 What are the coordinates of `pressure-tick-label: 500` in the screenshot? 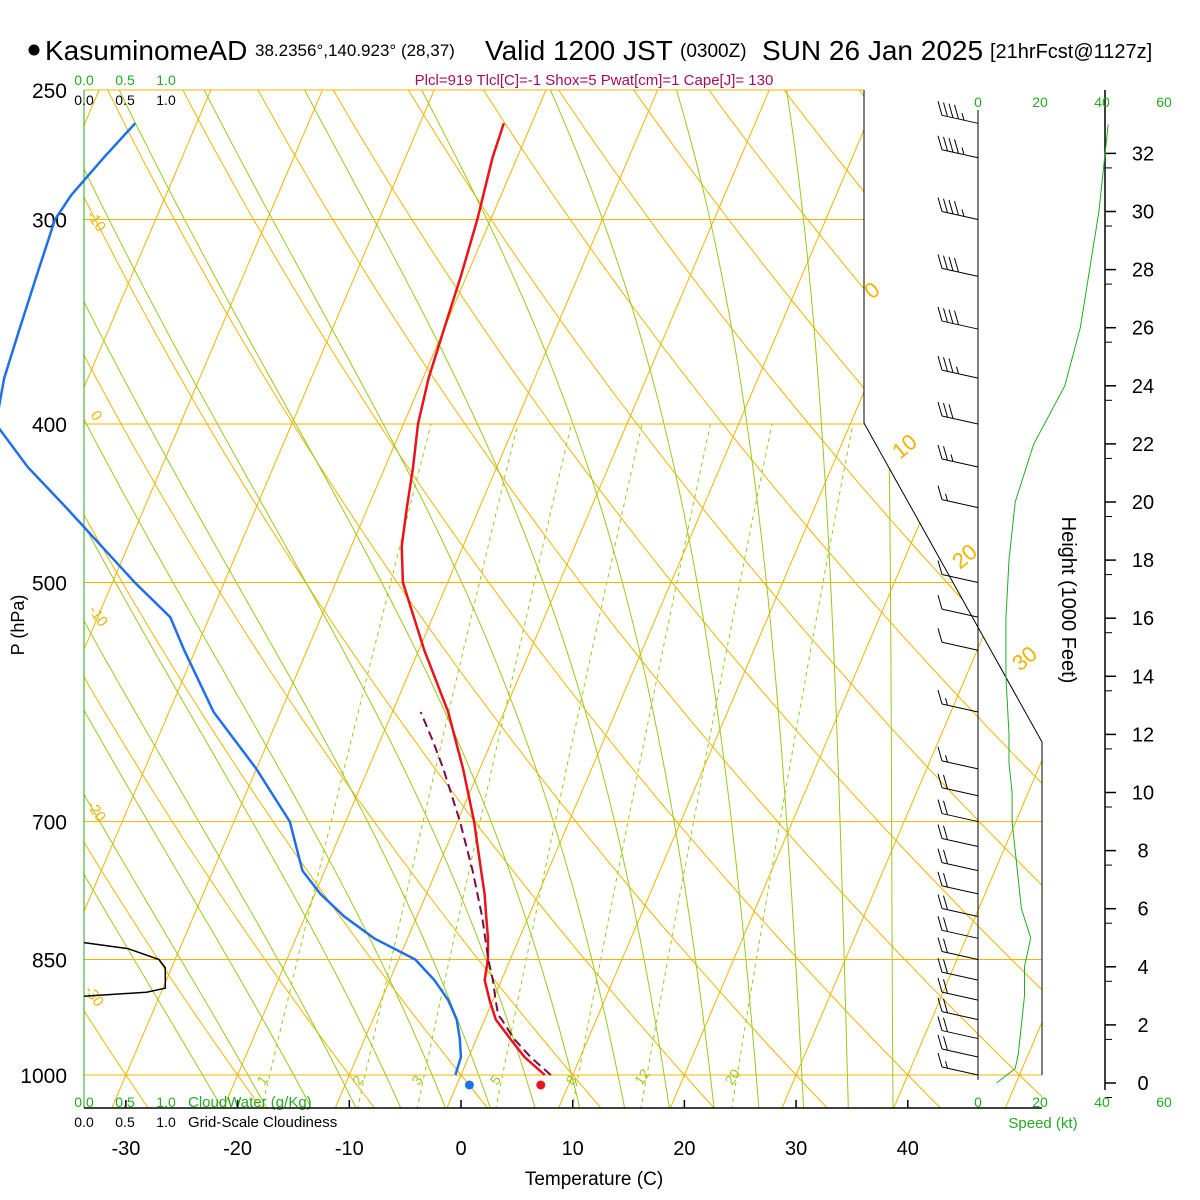 It's located at (49, 584).